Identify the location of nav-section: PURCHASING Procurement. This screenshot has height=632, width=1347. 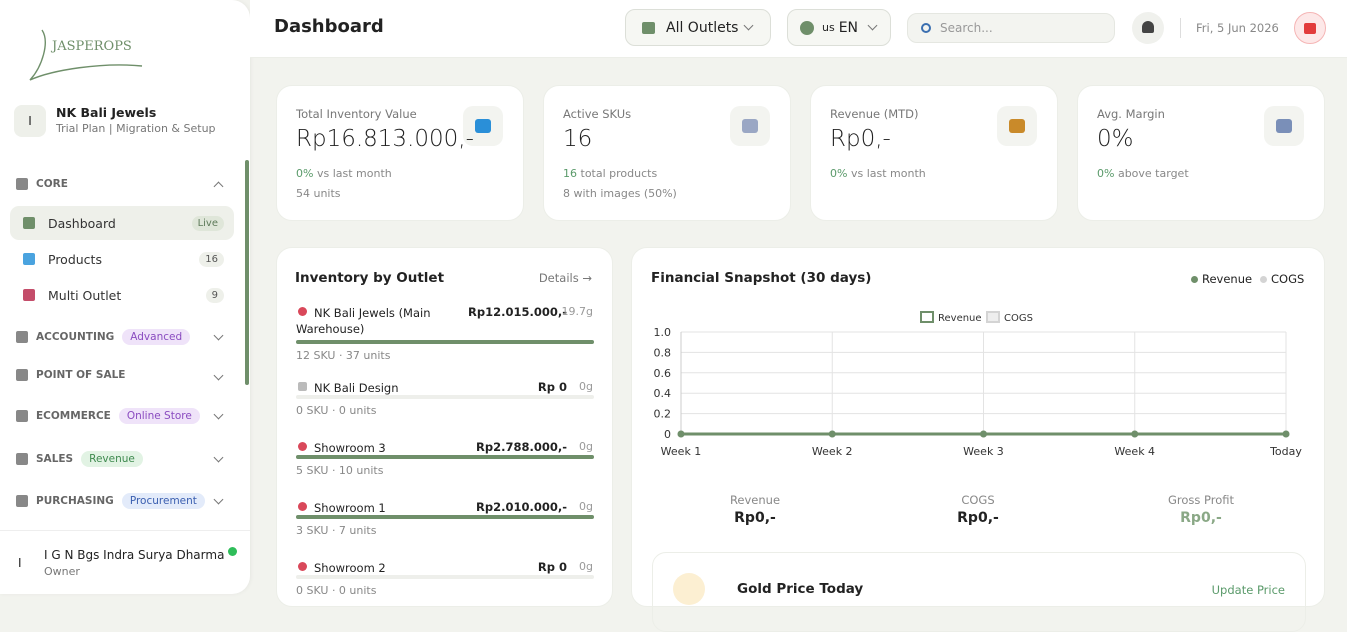
(122, 501).